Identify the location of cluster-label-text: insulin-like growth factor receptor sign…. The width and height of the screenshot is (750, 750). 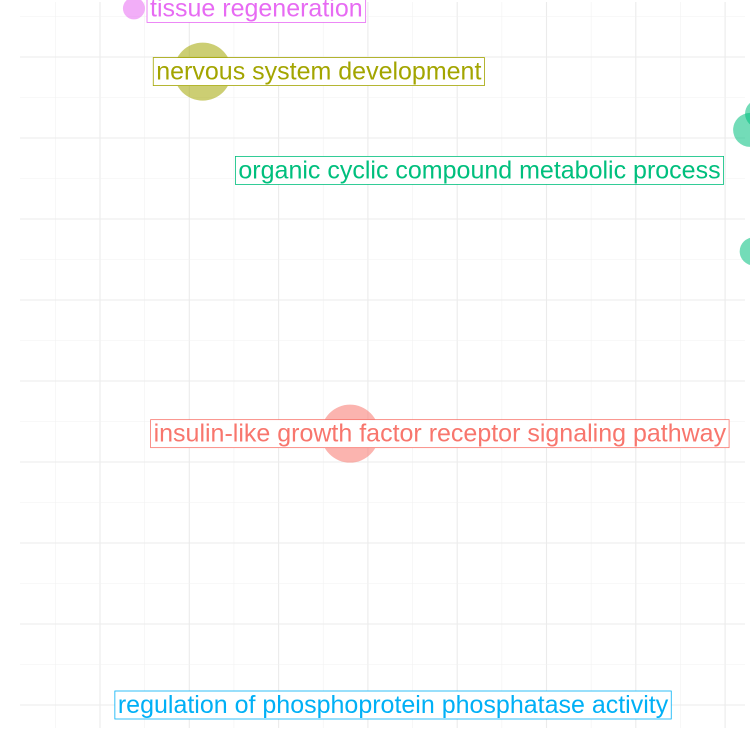
(440, 434).